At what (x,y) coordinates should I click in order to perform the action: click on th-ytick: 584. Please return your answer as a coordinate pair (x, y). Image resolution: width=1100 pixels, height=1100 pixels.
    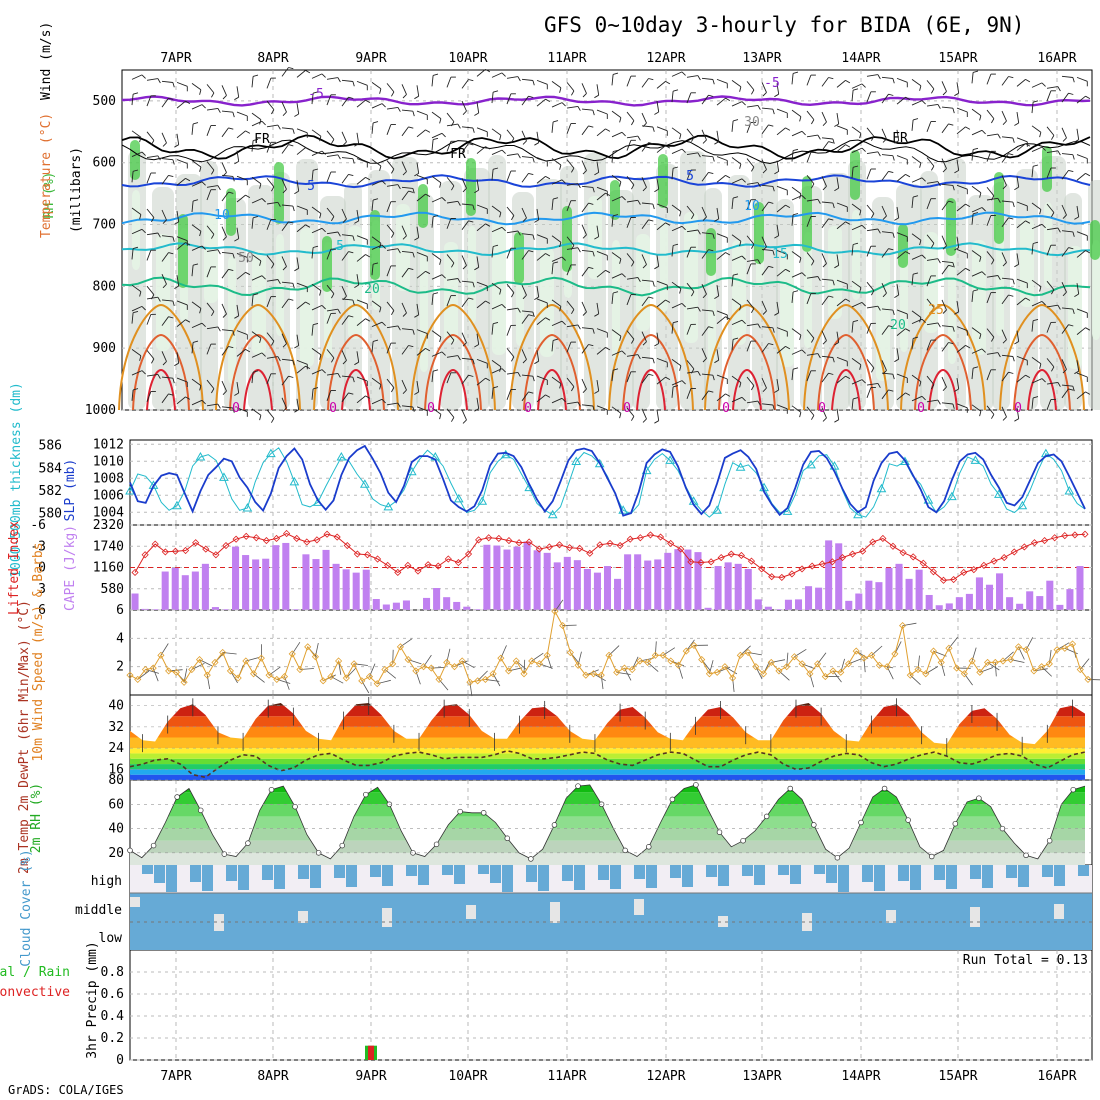
    Looking at the image, I should click on (51, 468).